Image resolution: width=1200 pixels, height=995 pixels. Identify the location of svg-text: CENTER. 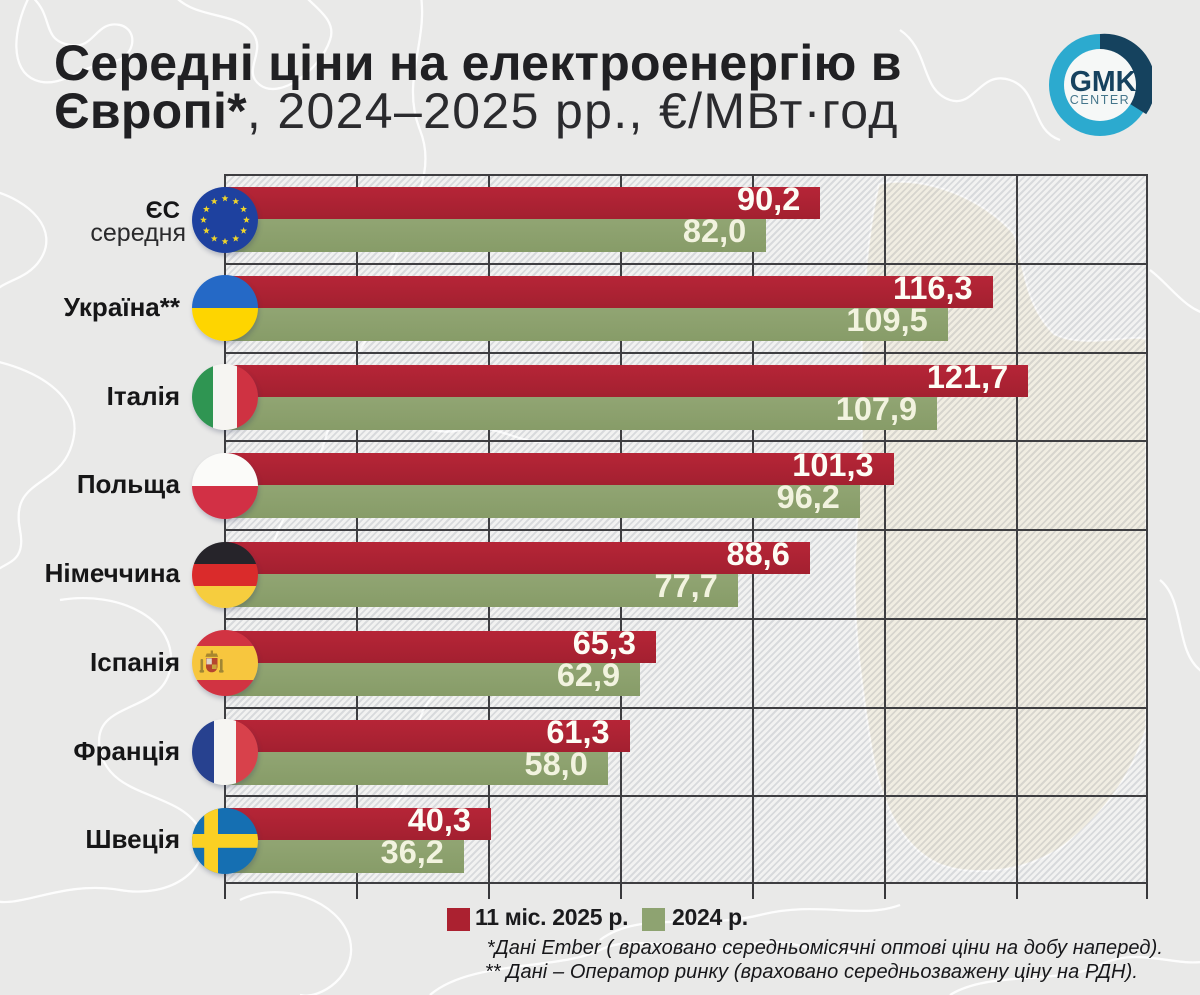
(1100, 100).